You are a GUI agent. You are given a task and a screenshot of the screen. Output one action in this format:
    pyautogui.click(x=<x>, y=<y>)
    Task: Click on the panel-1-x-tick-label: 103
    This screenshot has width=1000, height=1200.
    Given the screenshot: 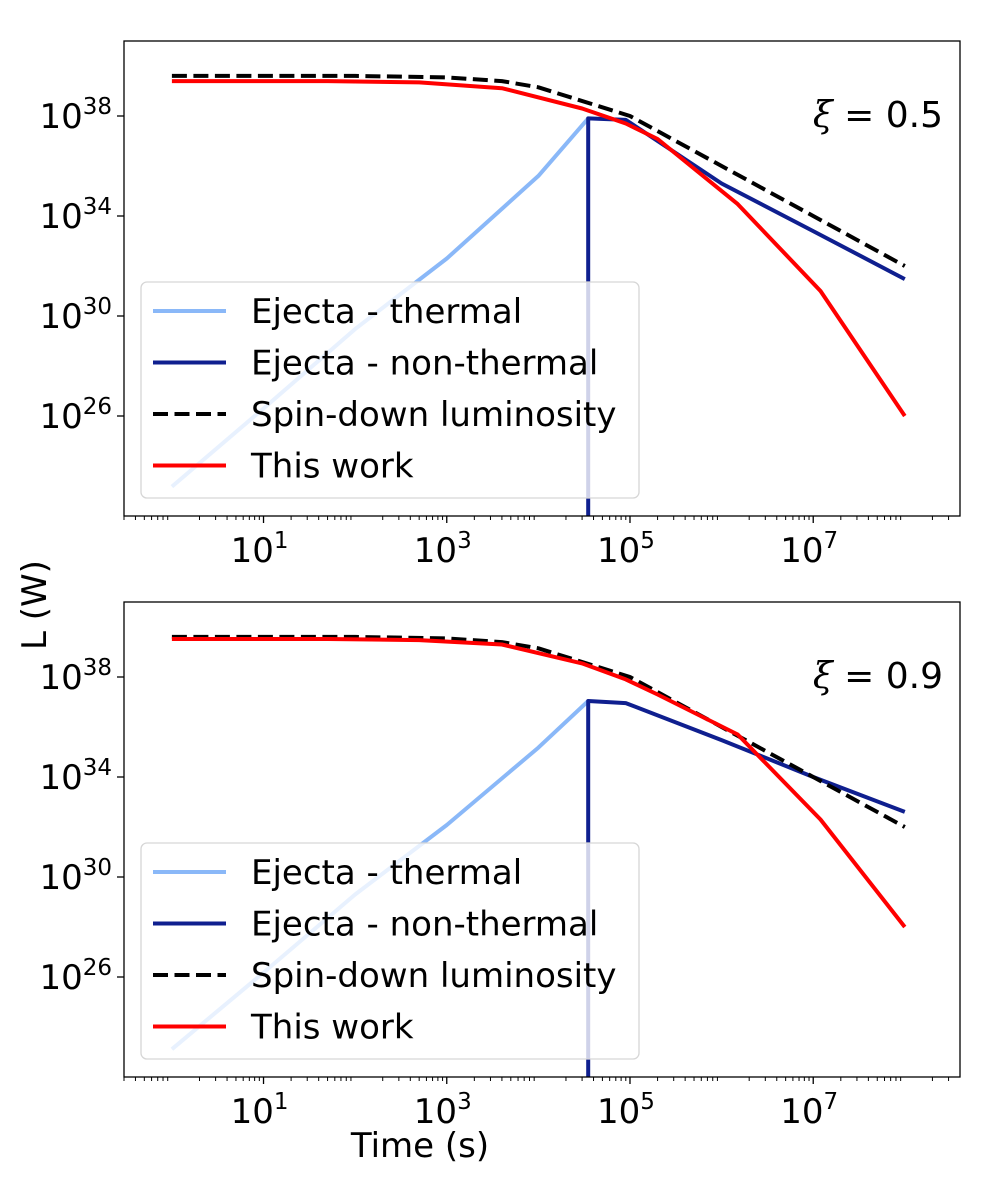 What is the action you would take?
    pyautogui.click(x=443, y=549)
    